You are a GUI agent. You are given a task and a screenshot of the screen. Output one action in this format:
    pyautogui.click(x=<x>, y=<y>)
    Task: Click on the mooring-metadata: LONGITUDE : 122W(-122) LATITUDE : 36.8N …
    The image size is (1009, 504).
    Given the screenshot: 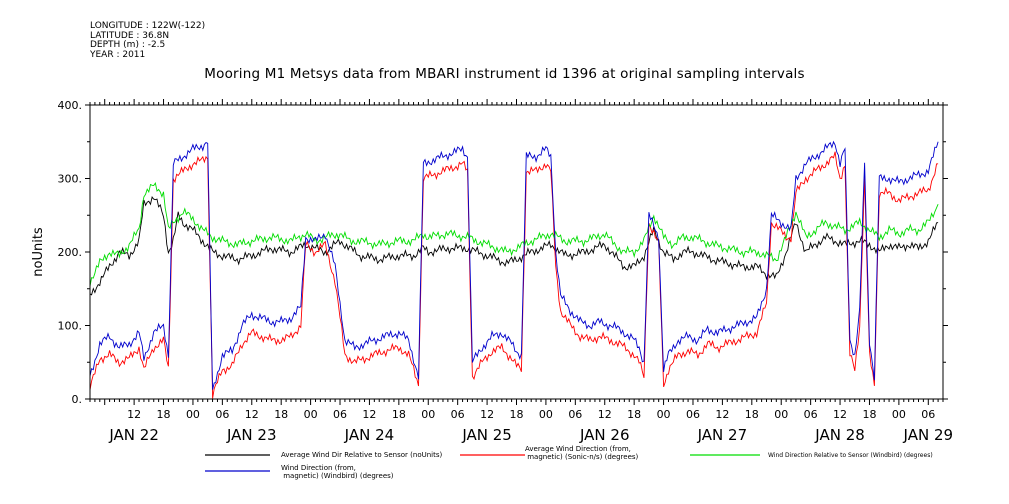 What is the action you would take?
    pyautogui.click(x=148, y=40)
    